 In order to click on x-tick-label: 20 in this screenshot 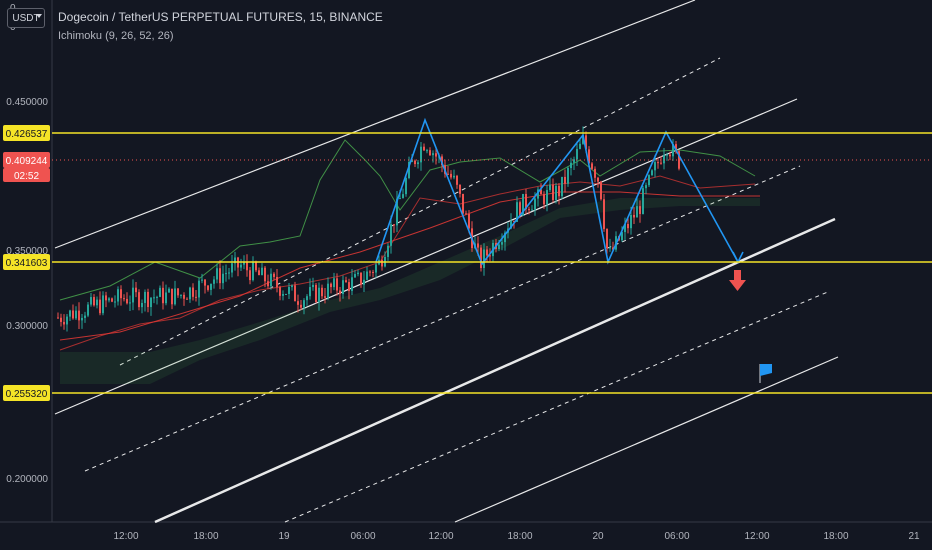, I will do `click(598, 536)`.